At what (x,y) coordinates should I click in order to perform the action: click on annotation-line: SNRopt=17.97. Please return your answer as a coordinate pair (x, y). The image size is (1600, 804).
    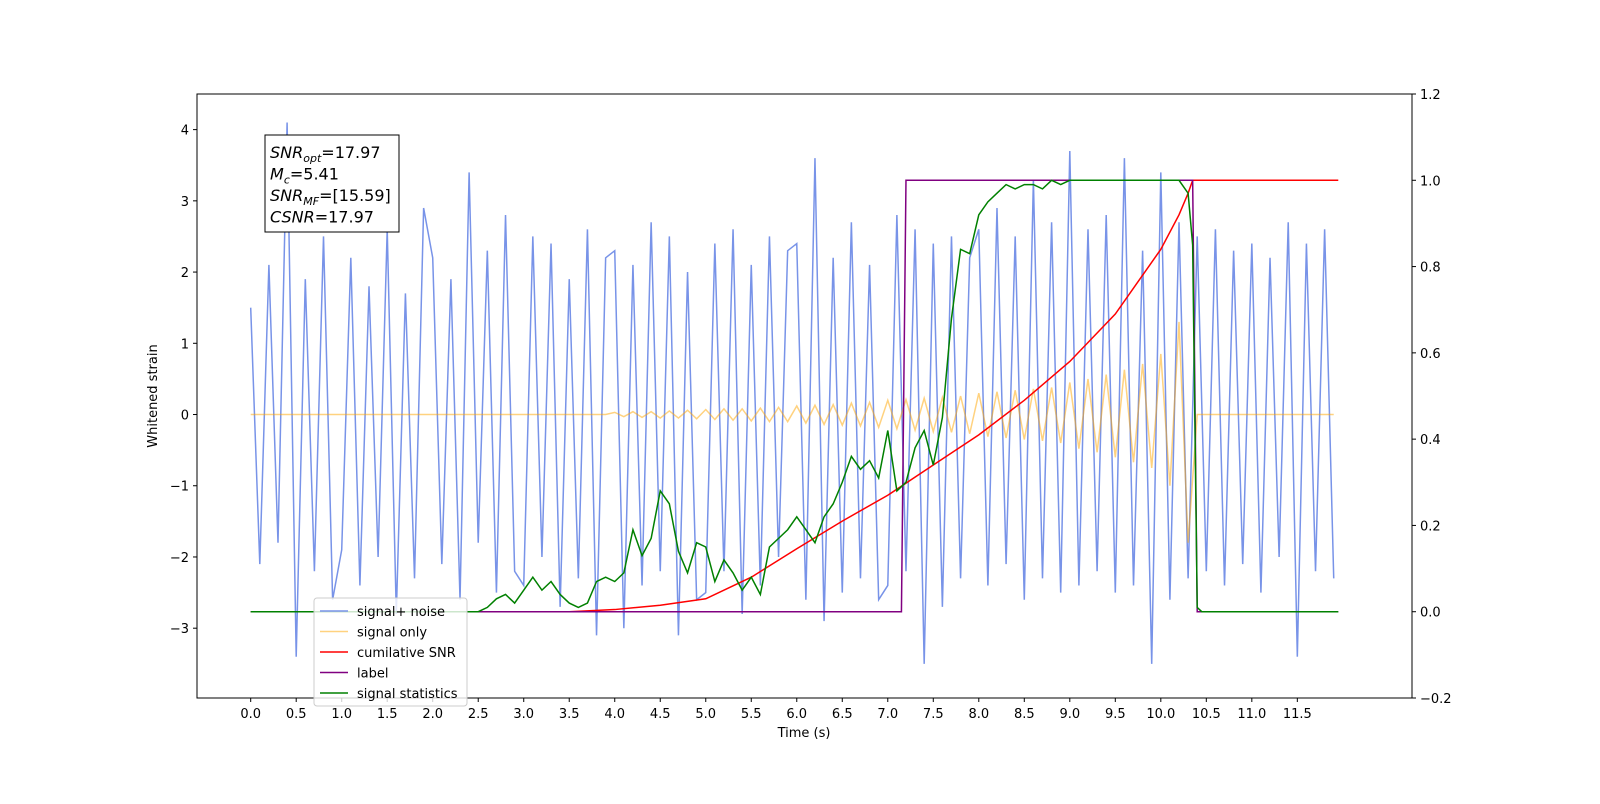
    Looking at the image, I should click on (325, 154).